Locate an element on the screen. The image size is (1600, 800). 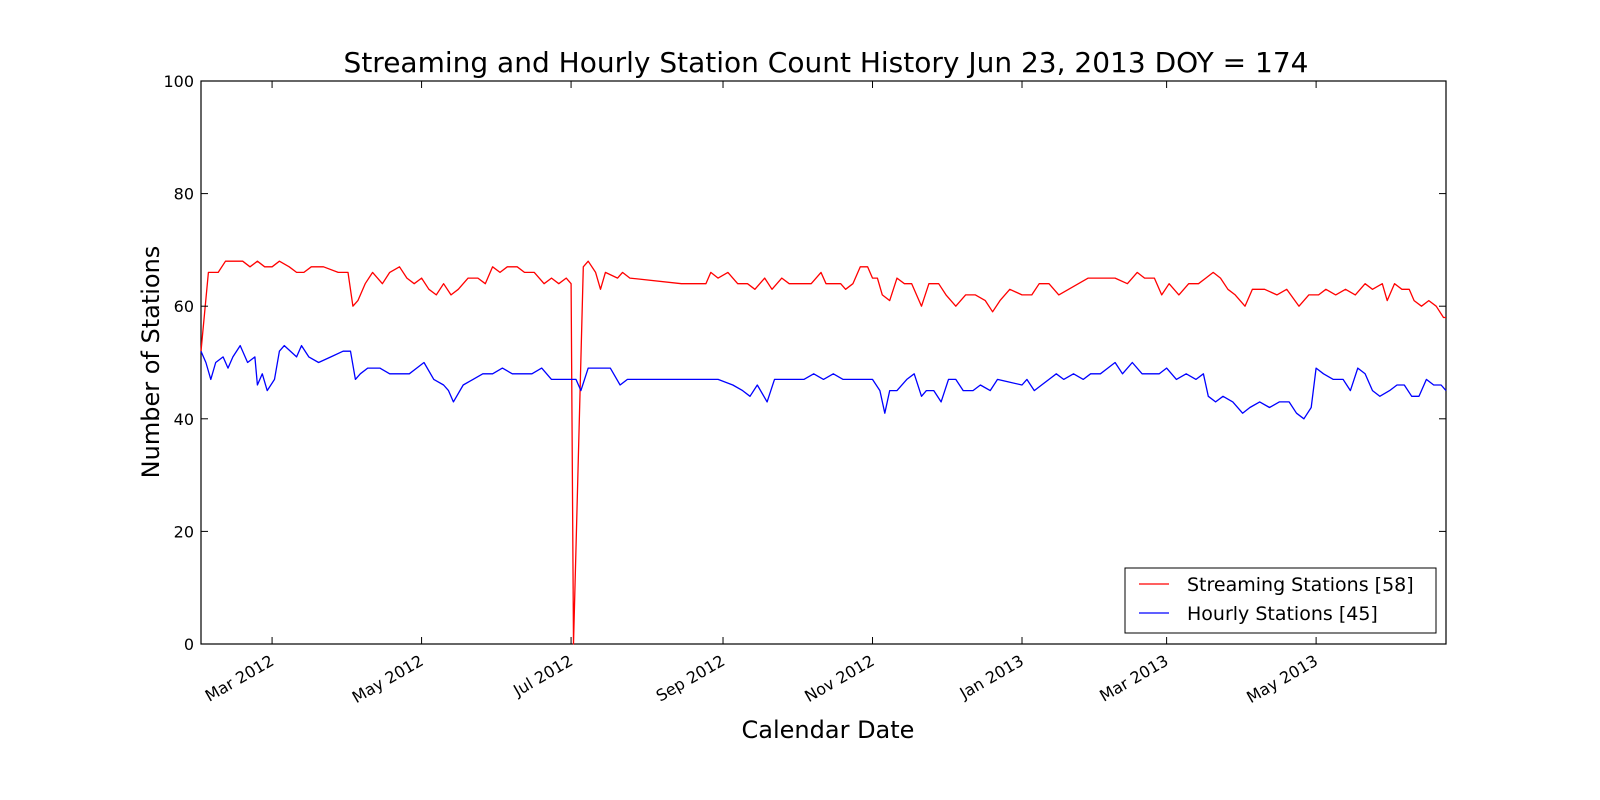
legend-label-2: Hourly Stations [45] is located at coordinates (1282, 614).